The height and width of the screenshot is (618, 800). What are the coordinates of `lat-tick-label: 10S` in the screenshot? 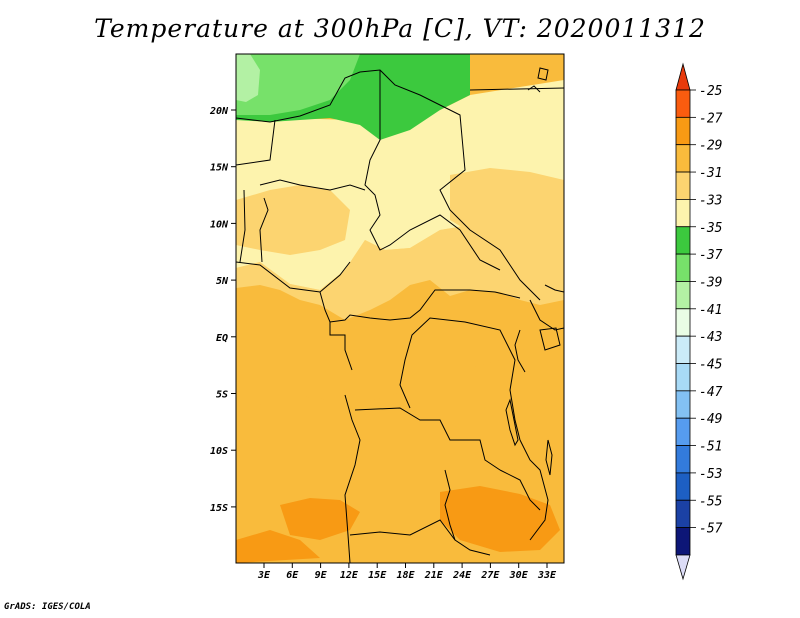 It's located at (219, 451).